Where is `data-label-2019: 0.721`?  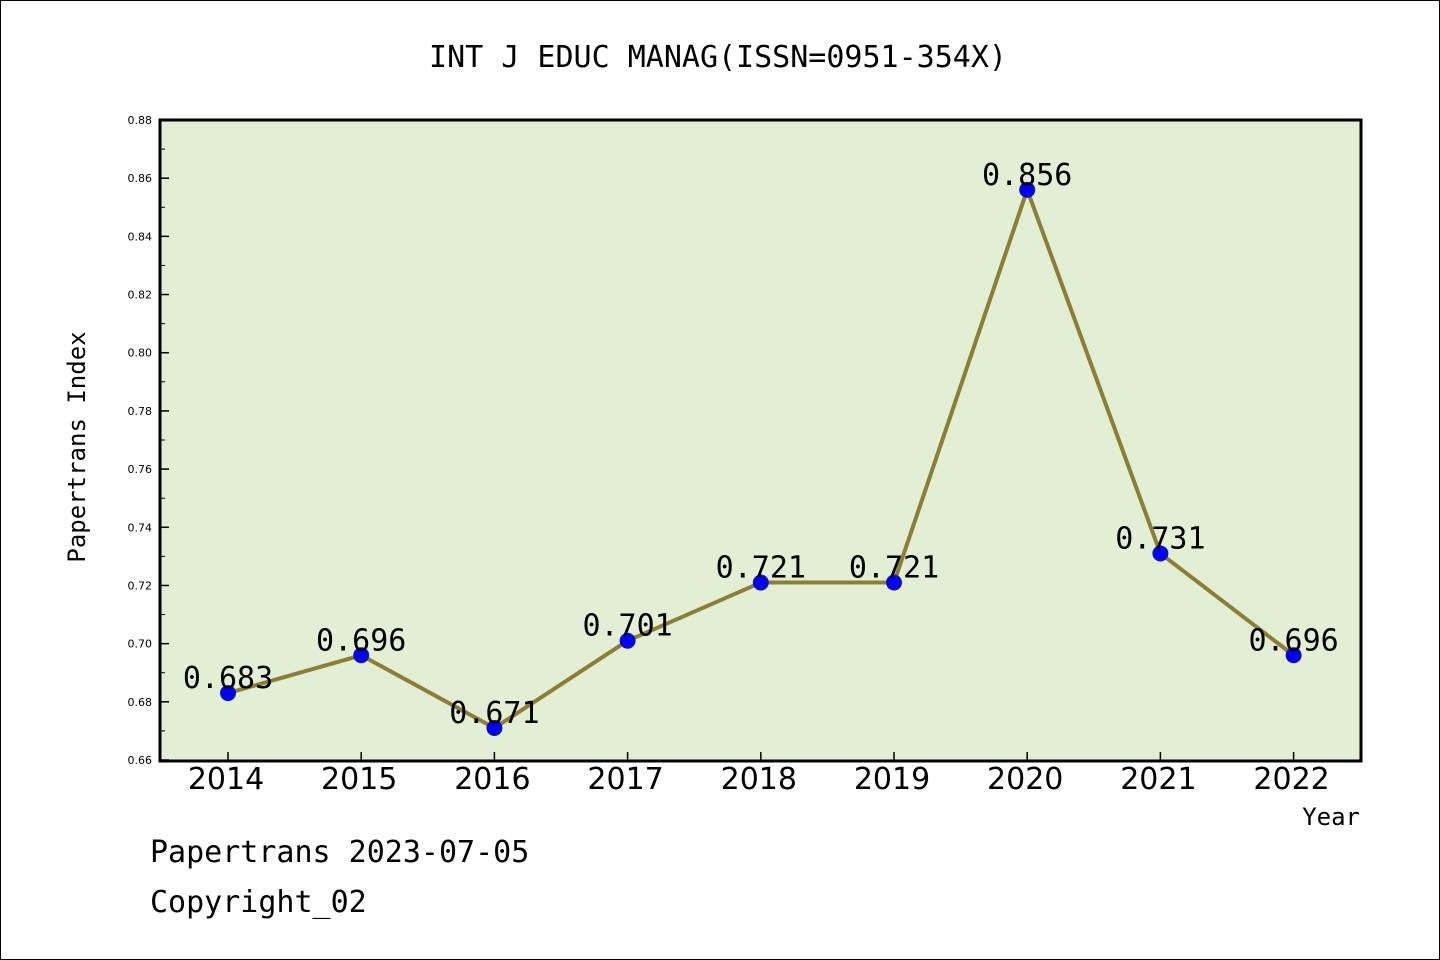 data-label-2019: 0.721 is located at coordinates (894, 568).